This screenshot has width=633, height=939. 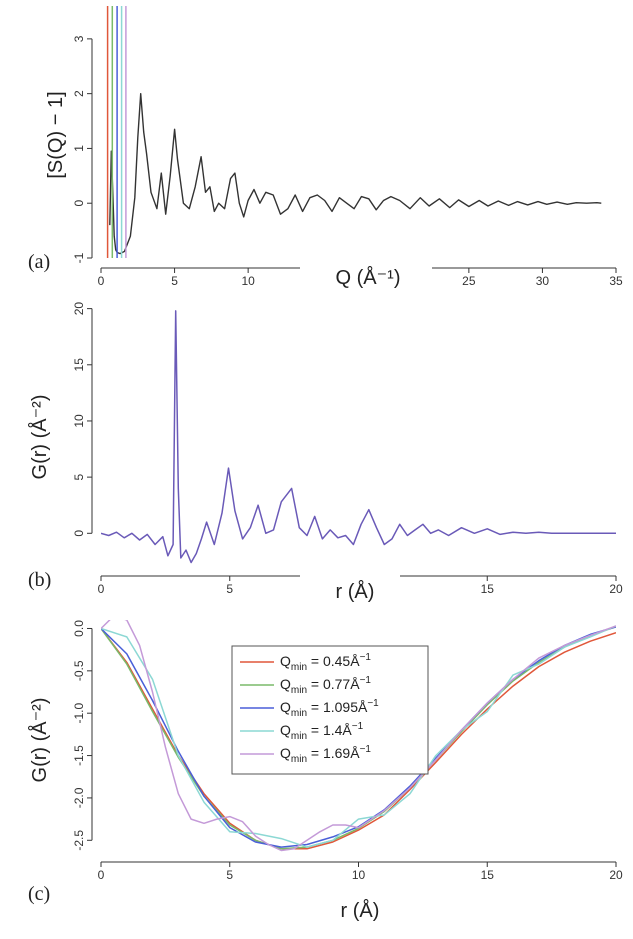 I want to click on y-tick-label: -1.0, so click(x=79, y=713).